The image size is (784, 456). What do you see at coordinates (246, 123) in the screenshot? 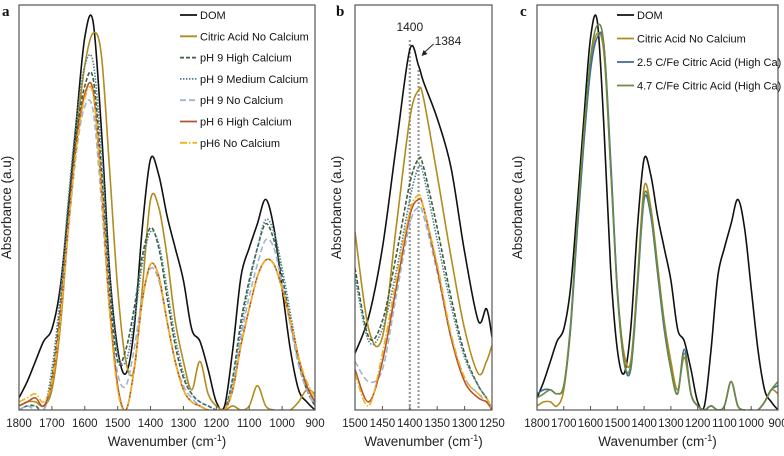
I see `legend-label: pH 6 High Calcium` at bounding box center [246, 123].